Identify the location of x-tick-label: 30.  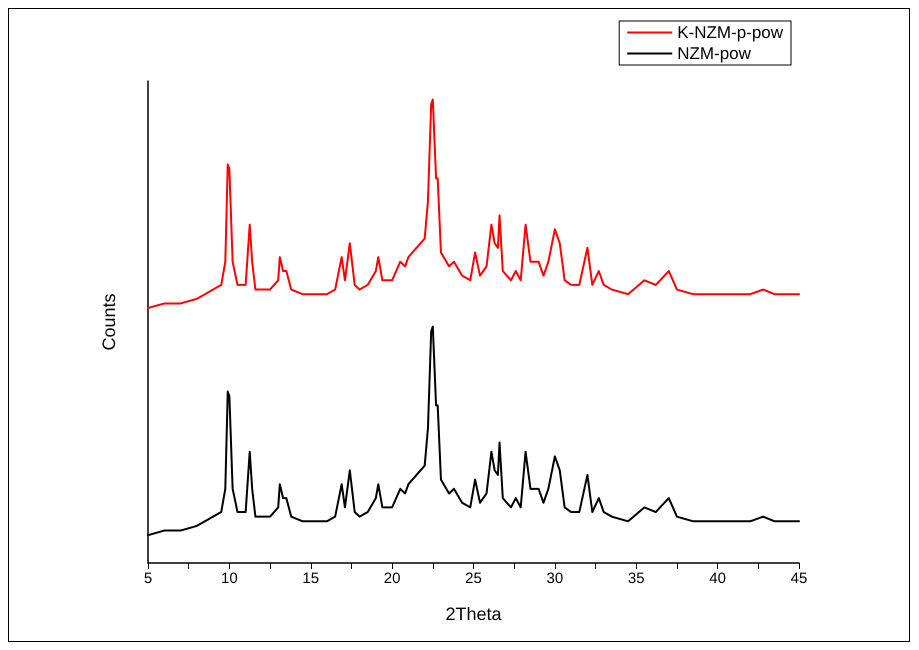
(555, 578).